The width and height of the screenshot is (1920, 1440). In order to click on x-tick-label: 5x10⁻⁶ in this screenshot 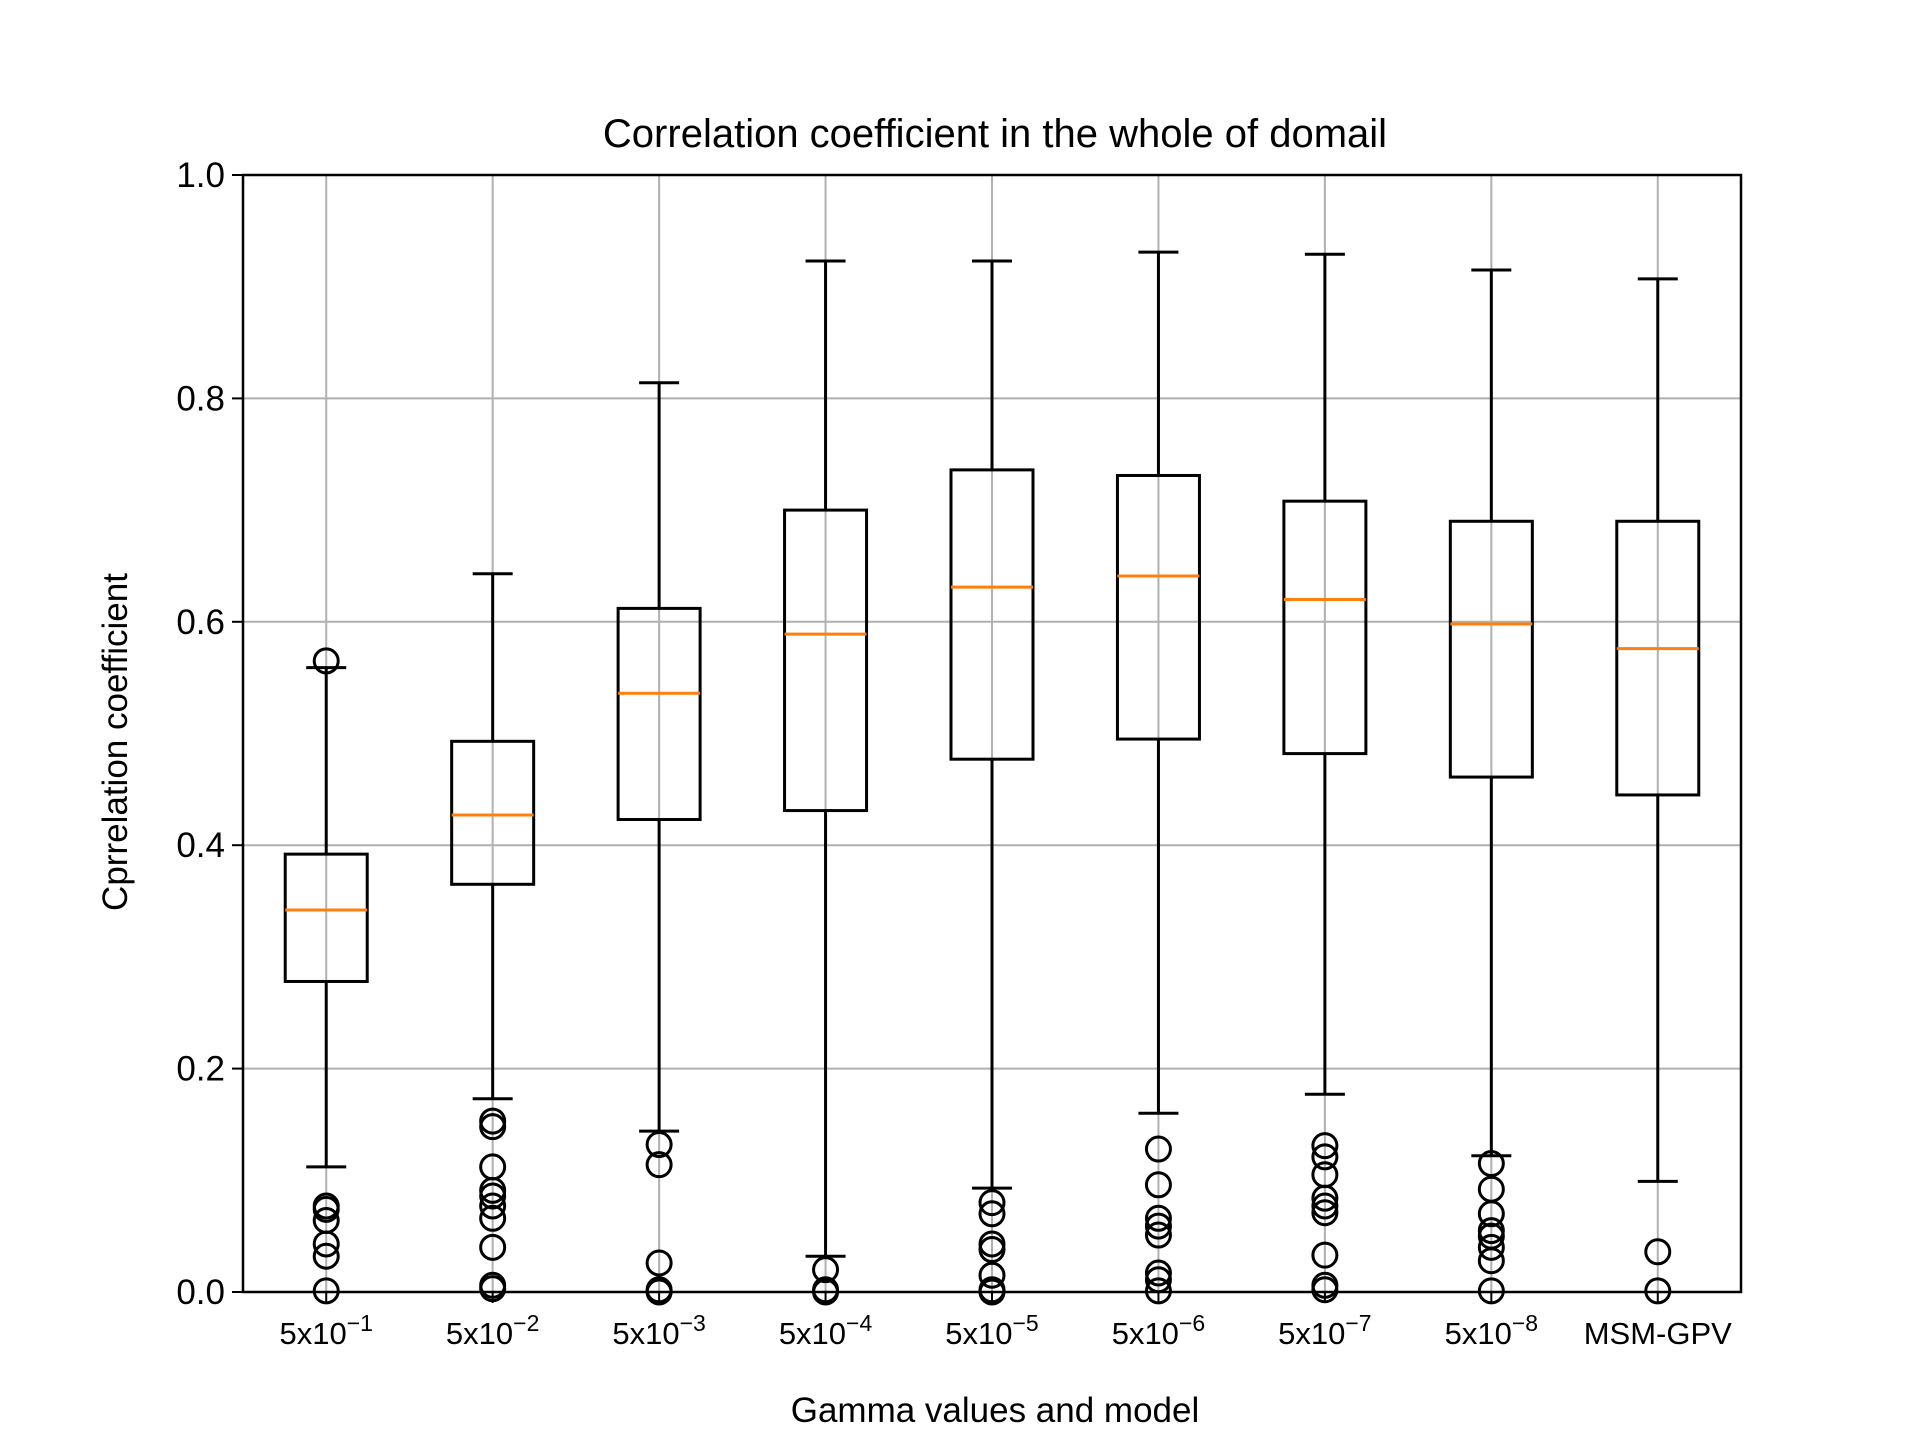, I will do `click(1158, 1330)`.